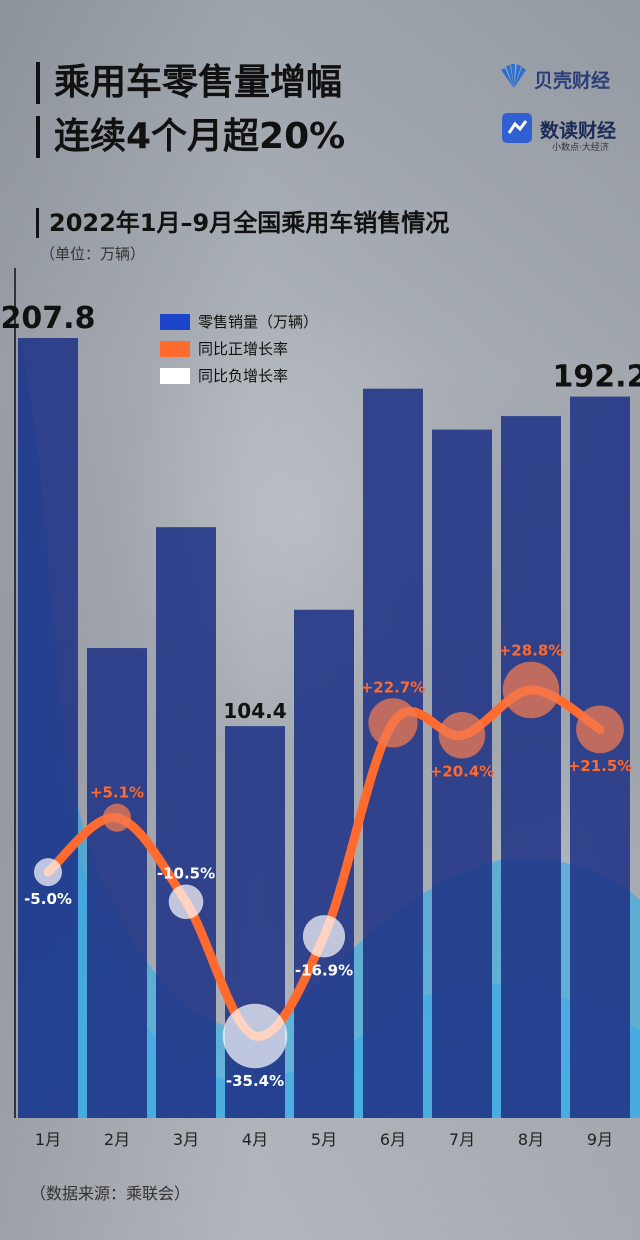  I want to click on shell-logo-icon, so click(513, 76).